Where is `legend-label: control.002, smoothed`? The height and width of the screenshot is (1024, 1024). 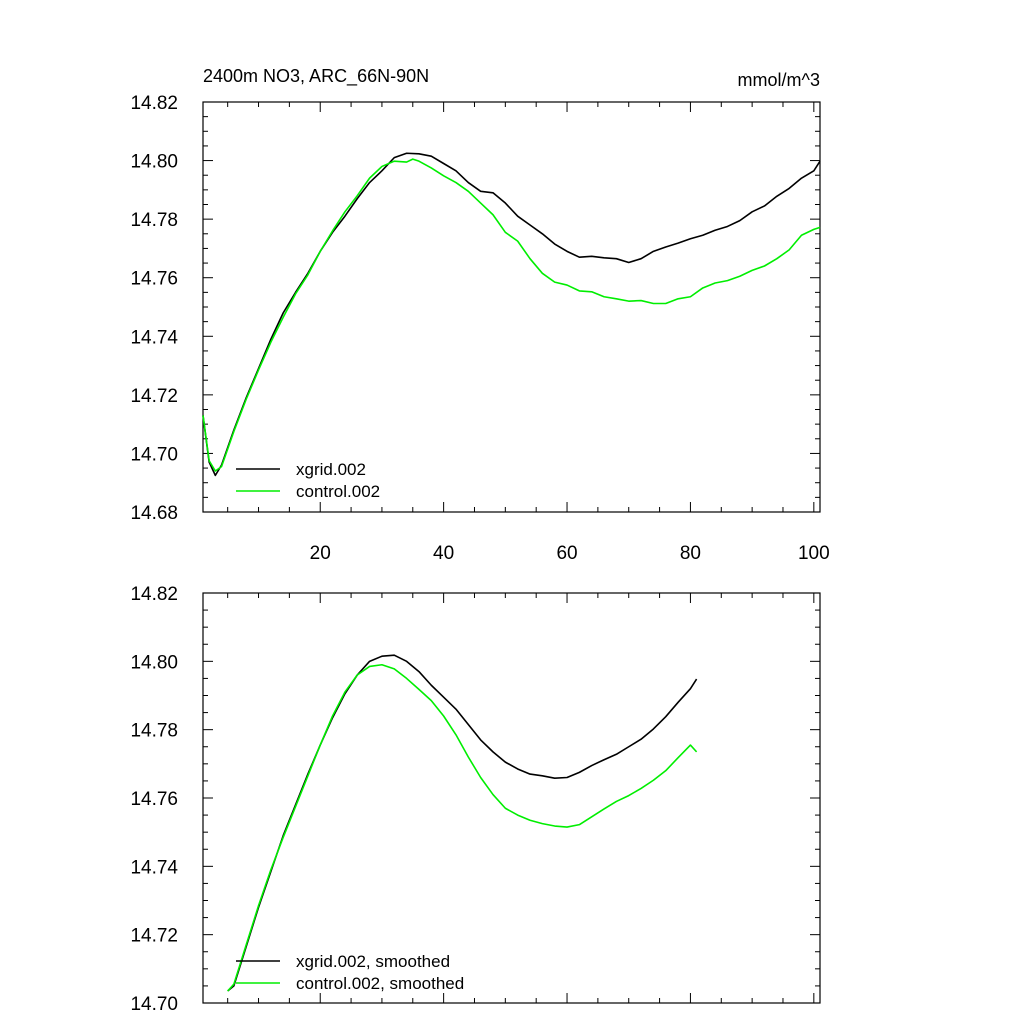
legend-label: control.002, smoothed is located at coordinates (380, 983).